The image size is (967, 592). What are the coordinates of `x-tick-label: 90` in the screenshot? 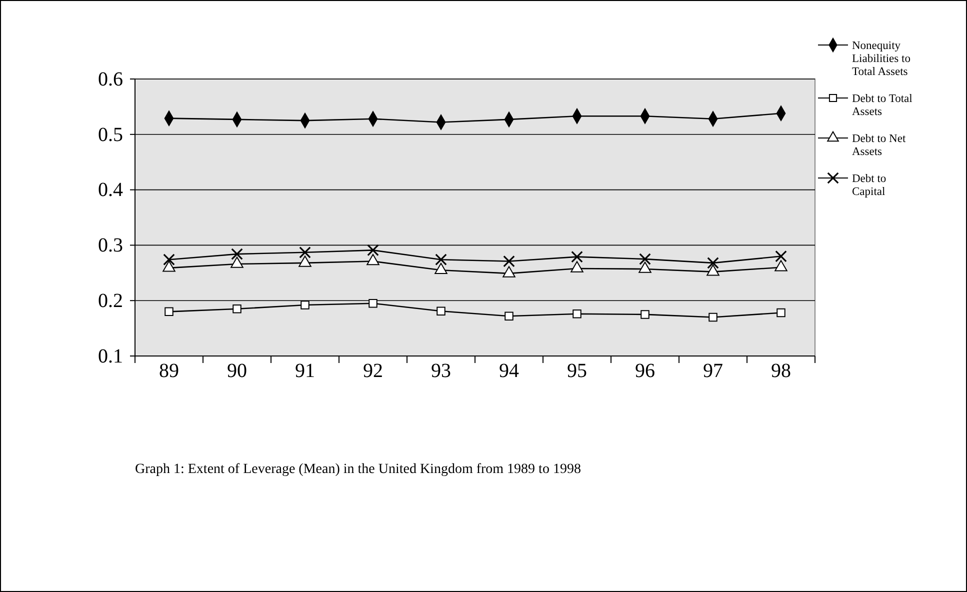 It's located at (237, 371).